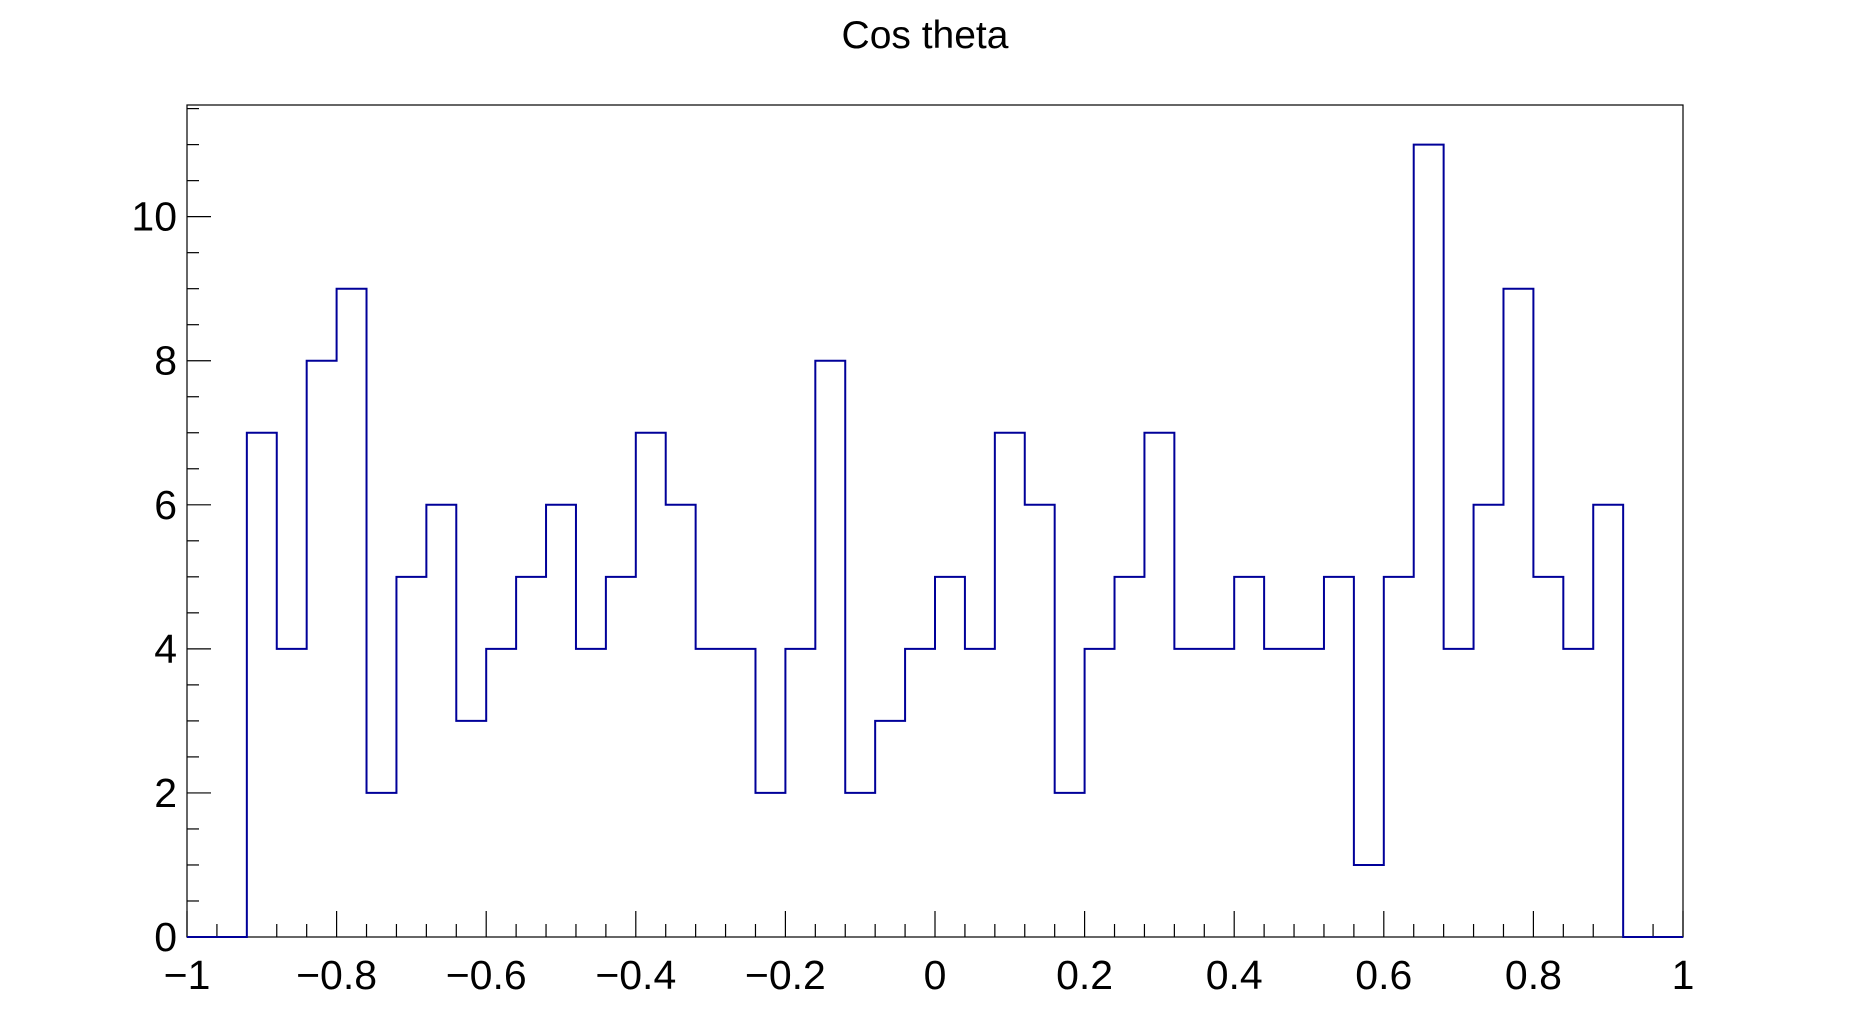 This screenshot has height=1030, width=1851. Describe the element at coordinates (154, 217) in the screenshot. I see `y-tick-label: 10` at that location.